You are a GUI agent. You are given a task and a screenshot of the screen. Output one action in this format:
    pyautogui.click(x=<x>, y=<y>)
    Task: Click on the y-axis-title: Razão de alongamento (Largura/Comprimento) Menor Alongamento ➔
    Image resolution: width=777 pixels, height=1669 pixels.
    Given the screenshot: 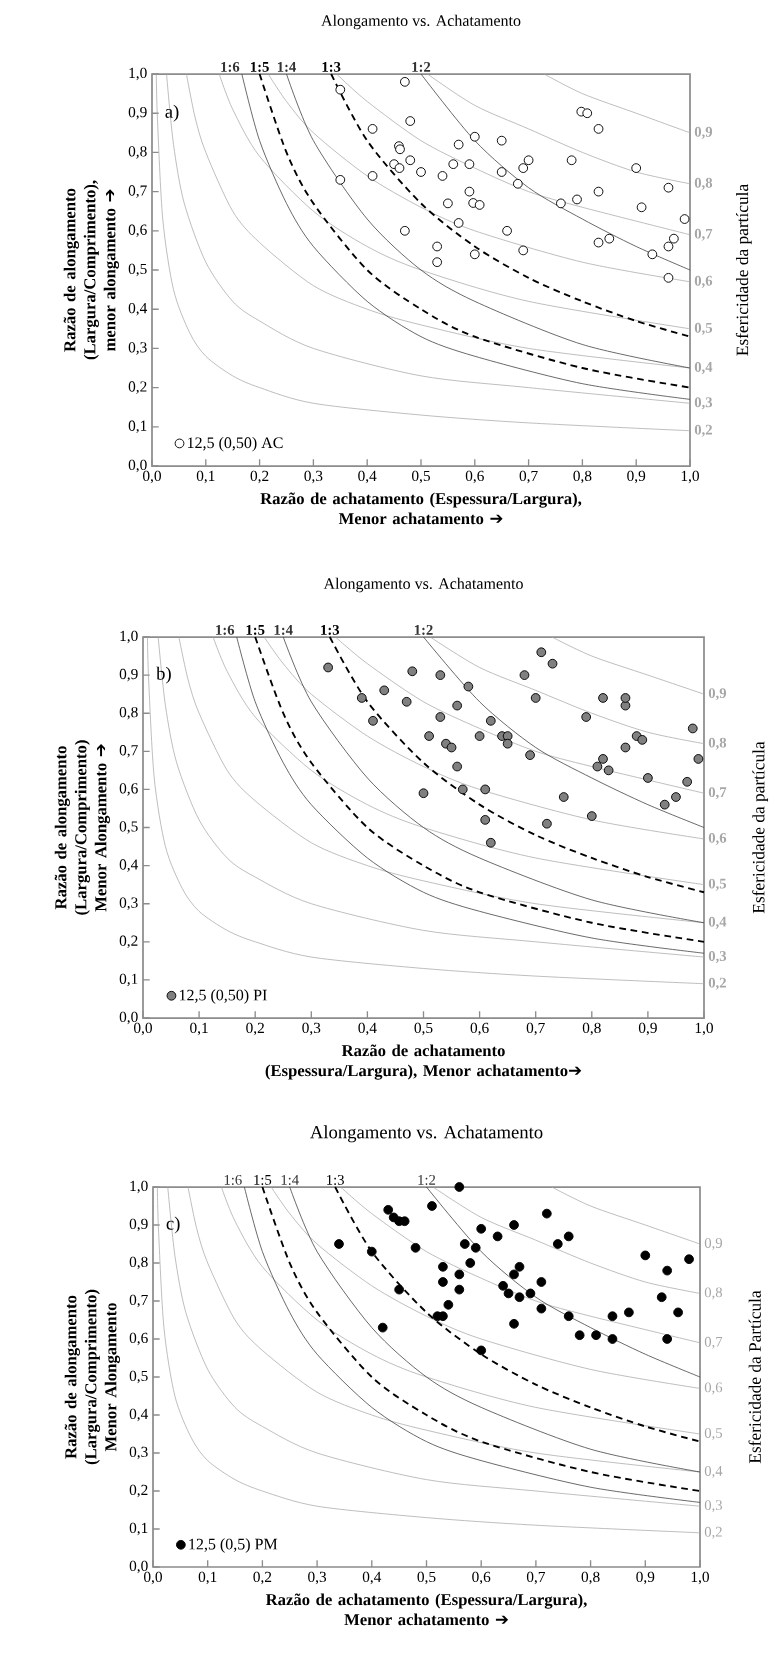 What is the action you would take?
    pyautogui.click(x=82, y=827)
    